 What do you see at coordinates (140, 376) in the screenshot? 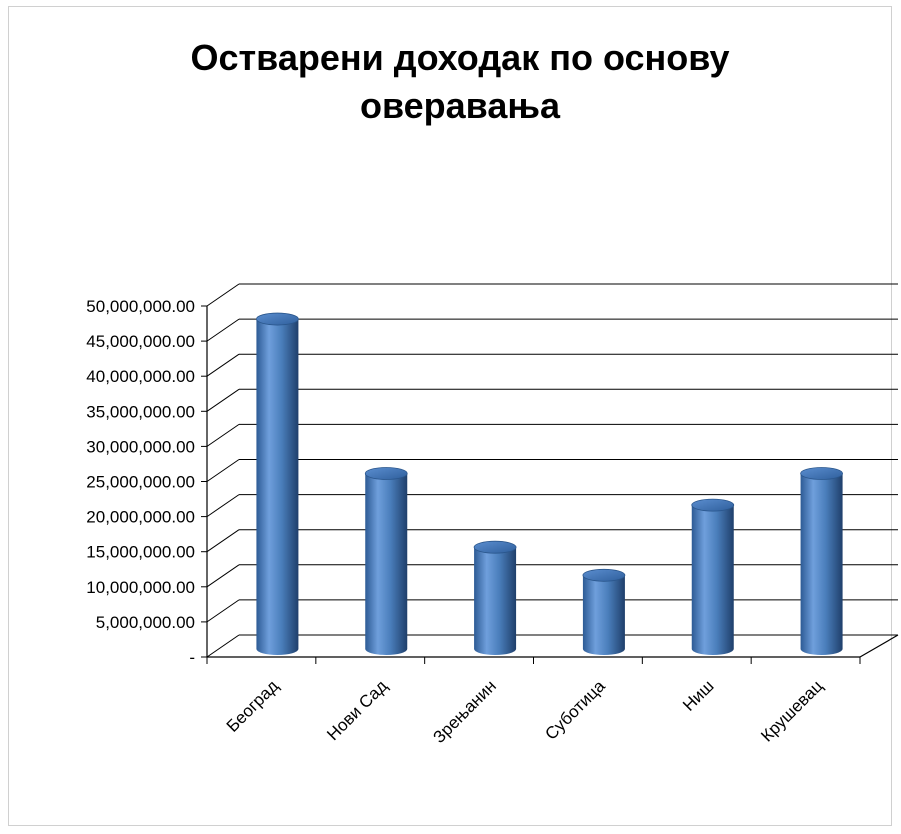
I see `y-tick-label: 40,000,000.00` at bounding box center [140, 376].